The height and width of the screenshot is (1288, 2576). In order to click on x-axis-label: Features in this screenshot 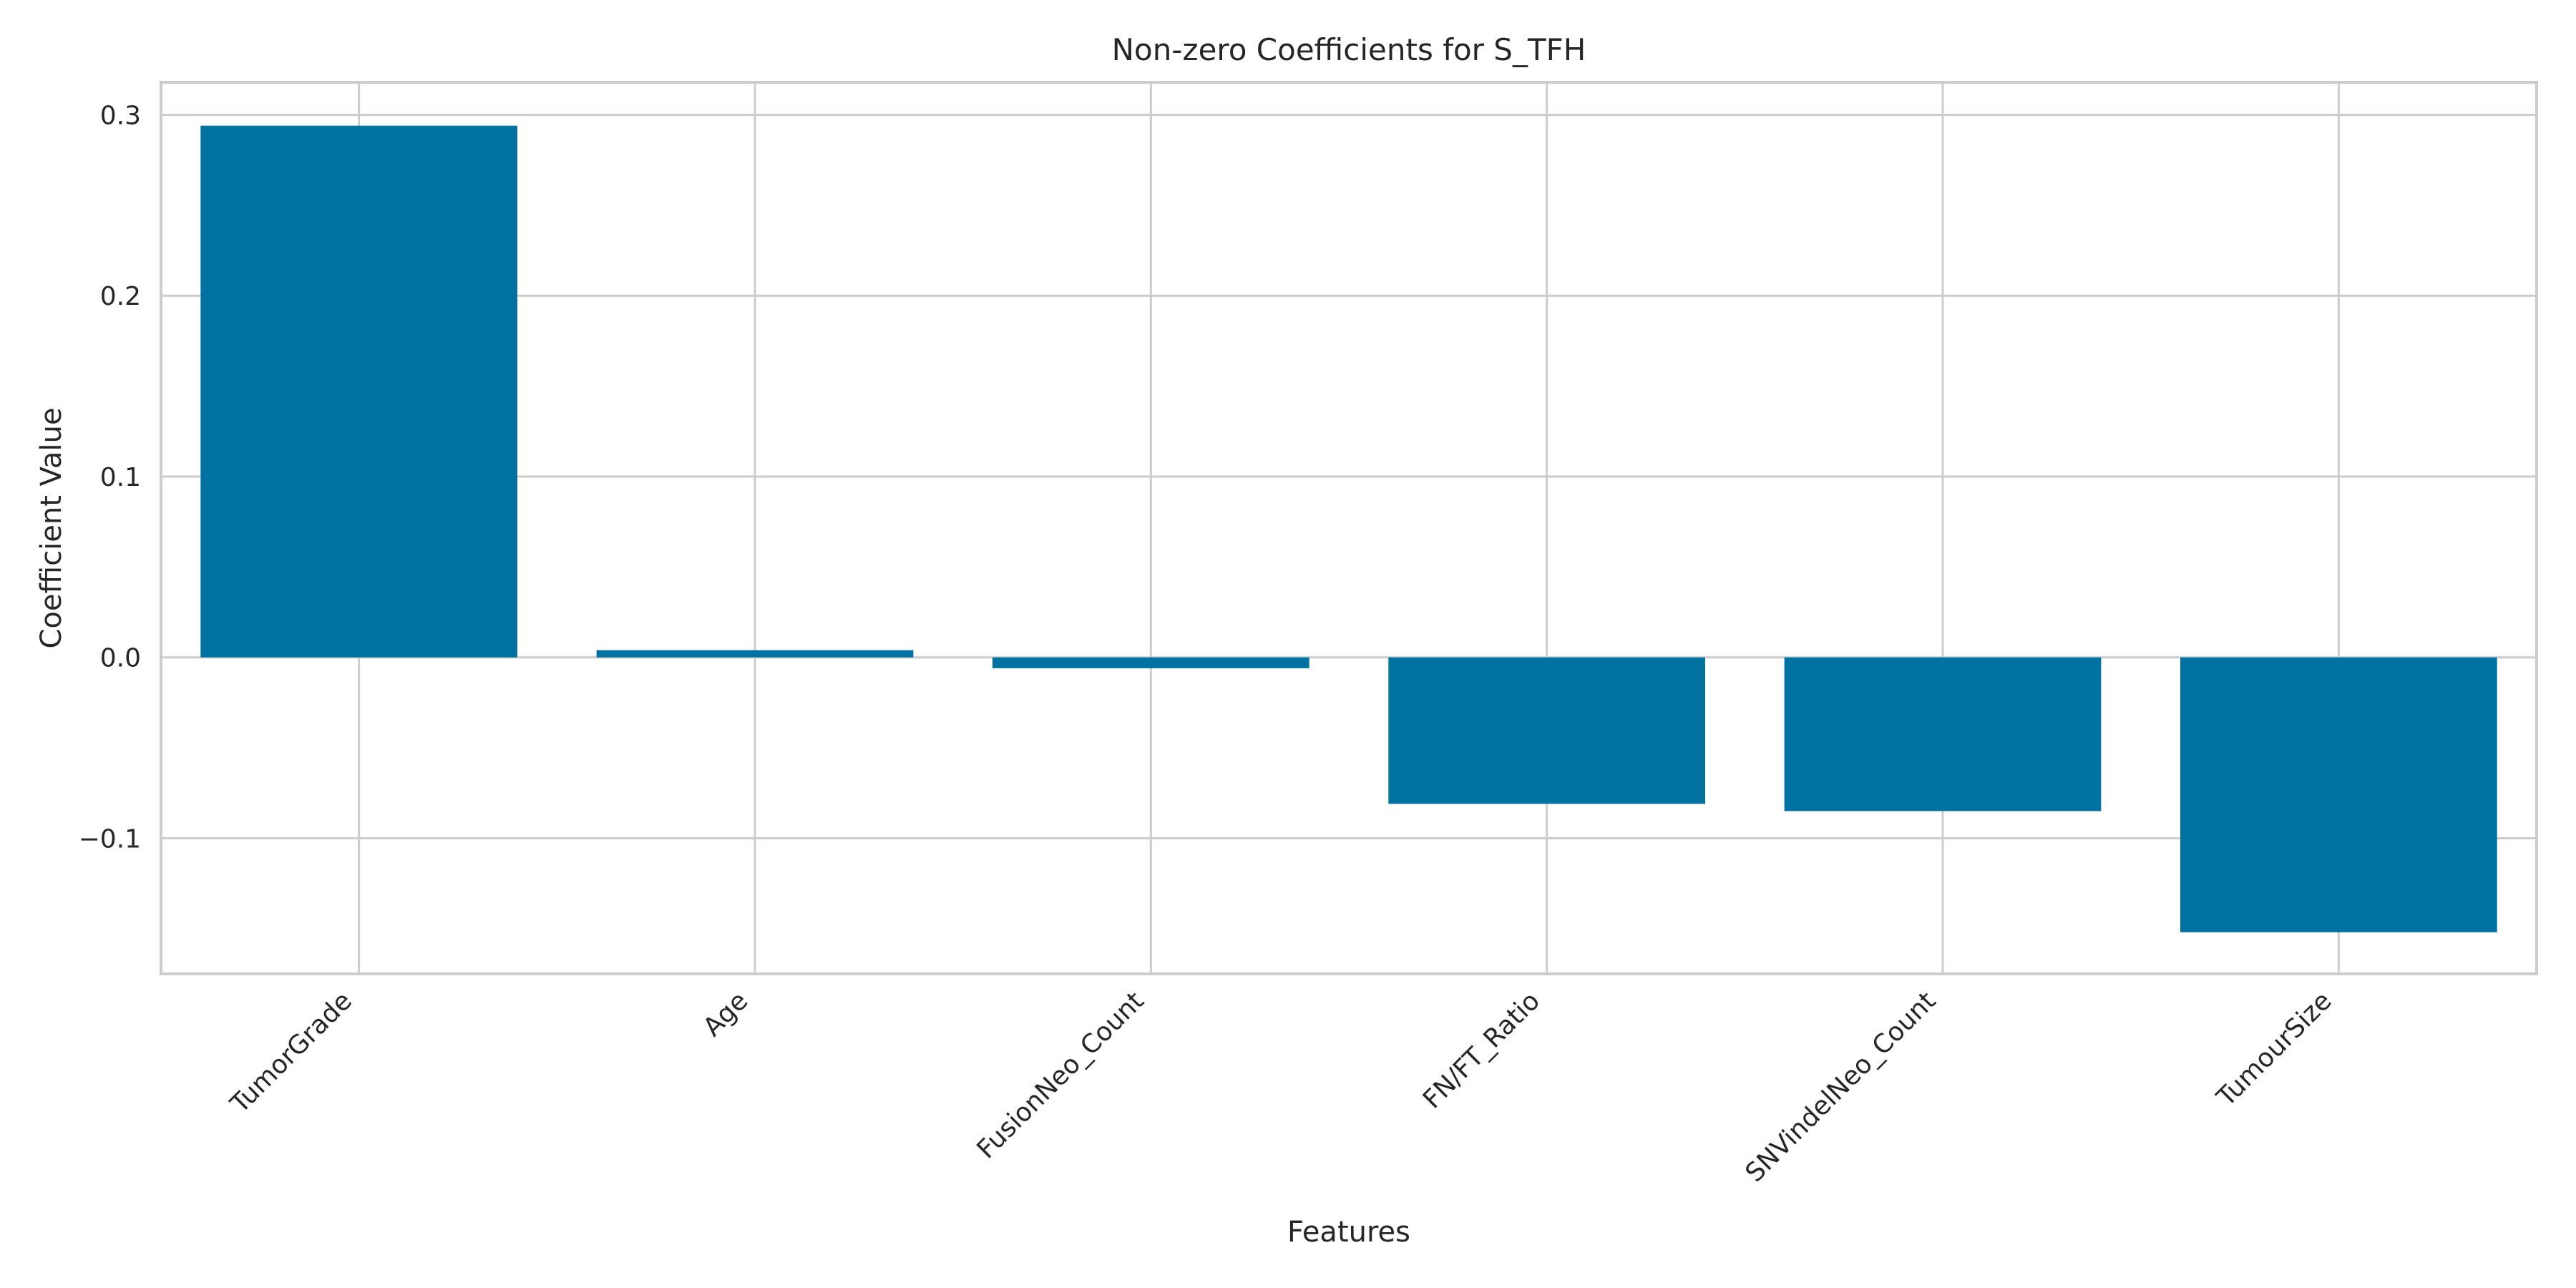, I will do `click(1348, 1232)`.